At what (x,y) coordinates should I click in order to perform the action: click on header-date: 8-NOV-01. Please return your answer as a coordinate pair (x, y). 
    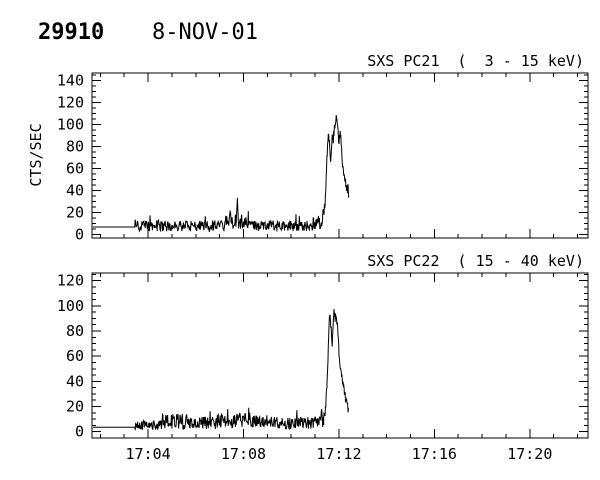
    Looking at the image, I should click on (205, 32).